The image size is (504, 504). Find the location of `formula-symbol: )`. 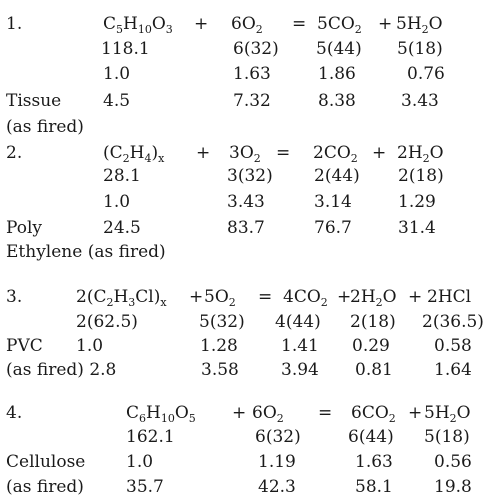

formula-symbol: ) is located at coordinates (155, 153).